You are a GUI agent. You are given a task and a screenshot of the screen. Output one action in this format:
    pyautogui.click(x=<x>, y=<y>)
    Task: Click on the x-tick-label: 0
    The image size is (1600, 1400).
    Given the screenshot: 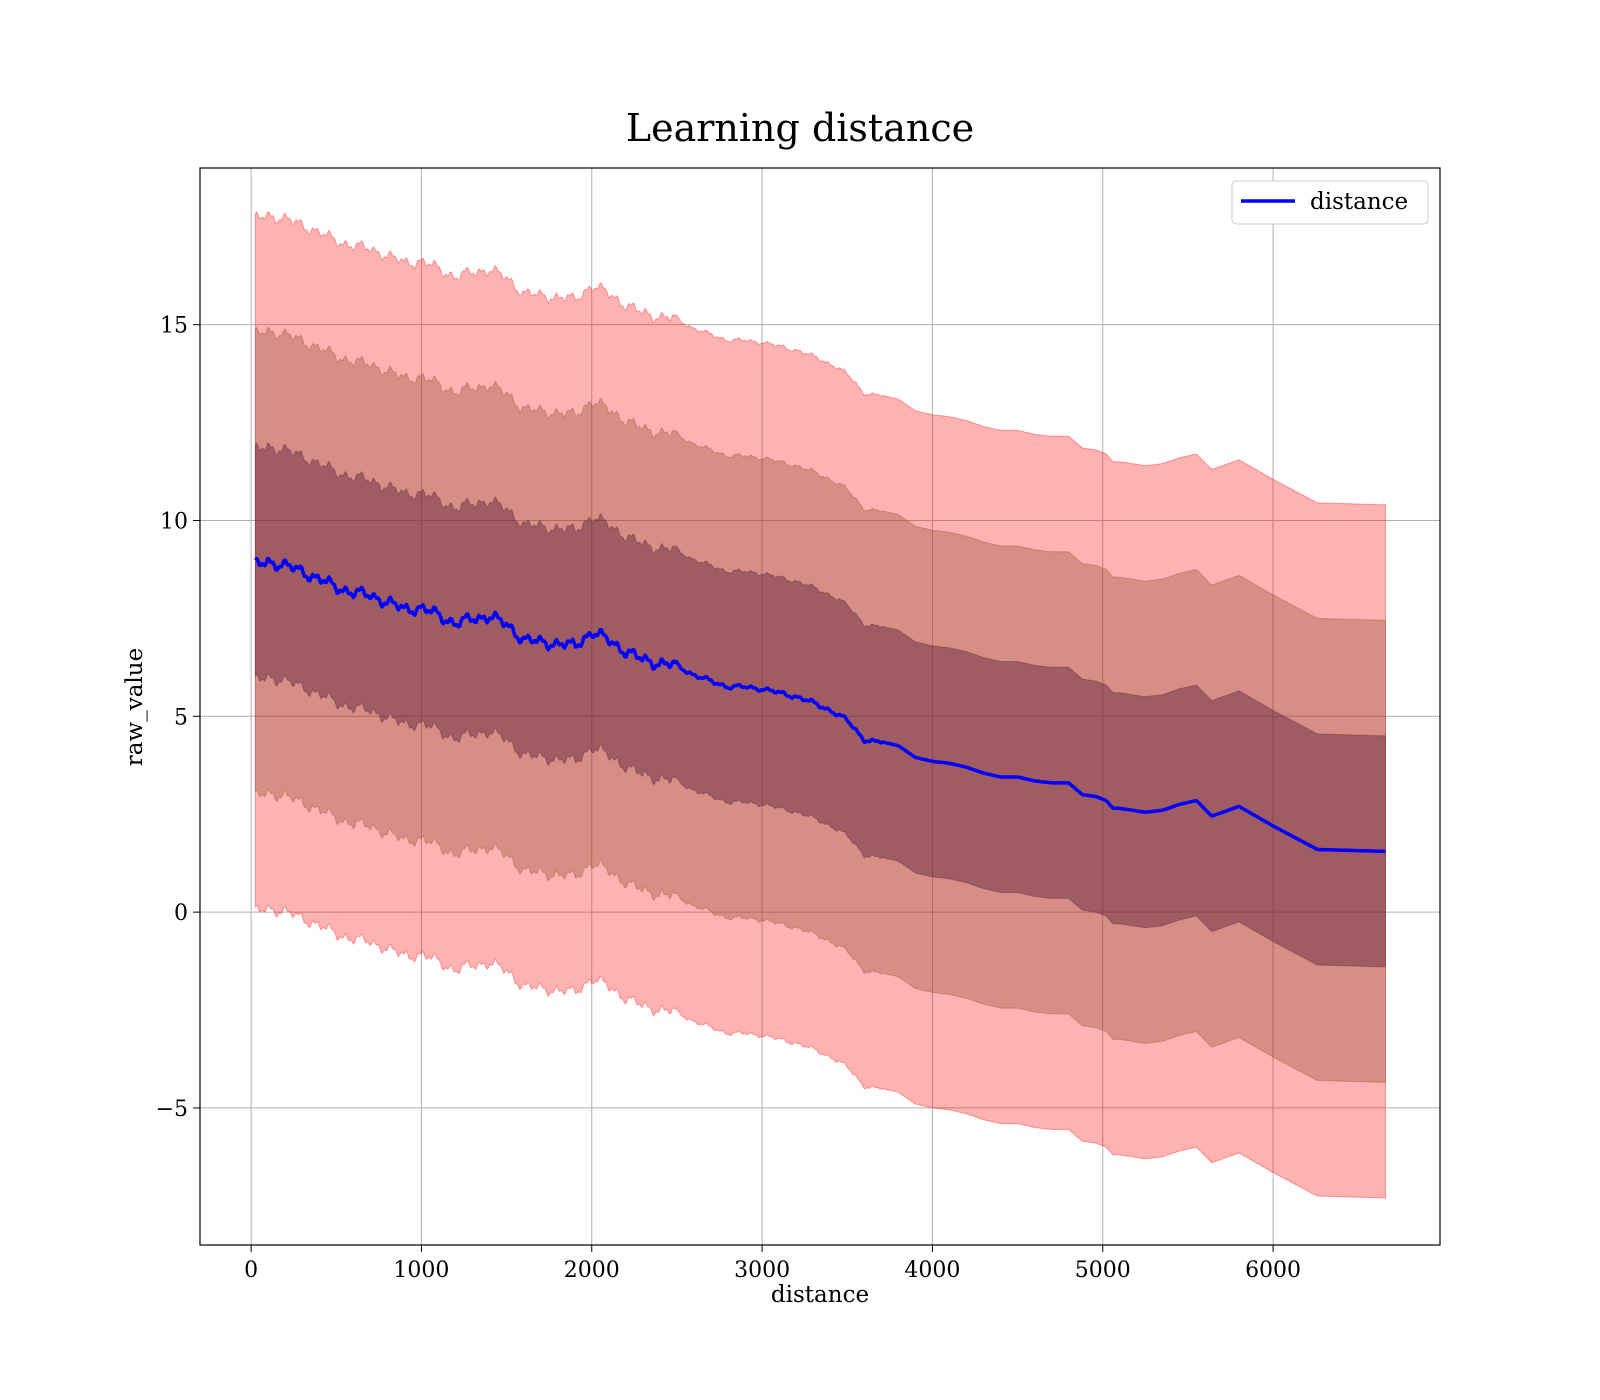 What is the action you would take?
    pyautogui.click(x=251, y=1270)
    